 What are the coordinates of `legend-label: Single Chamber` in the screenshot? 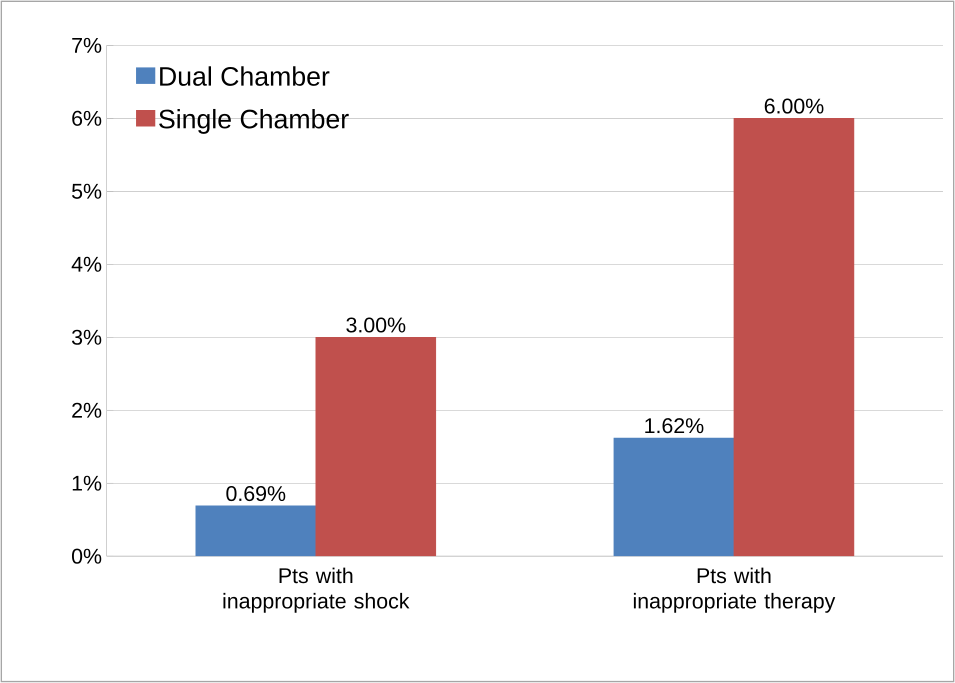 It's located at (254, 121).